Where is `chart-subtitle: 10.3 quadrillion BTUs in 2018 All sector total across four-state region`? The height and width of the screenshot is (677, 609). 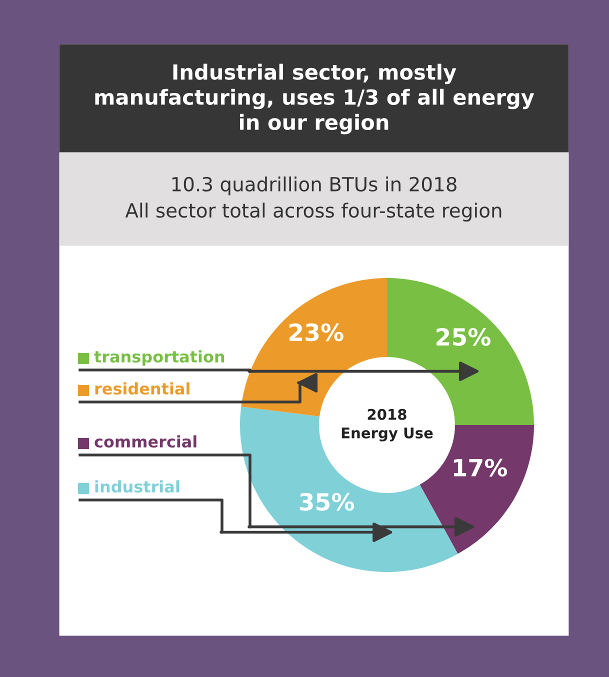
chart-subtitle: 10.3 quadrillion BTUs in 2018 All sector total across four-state region is located at coordinates (313, 199).